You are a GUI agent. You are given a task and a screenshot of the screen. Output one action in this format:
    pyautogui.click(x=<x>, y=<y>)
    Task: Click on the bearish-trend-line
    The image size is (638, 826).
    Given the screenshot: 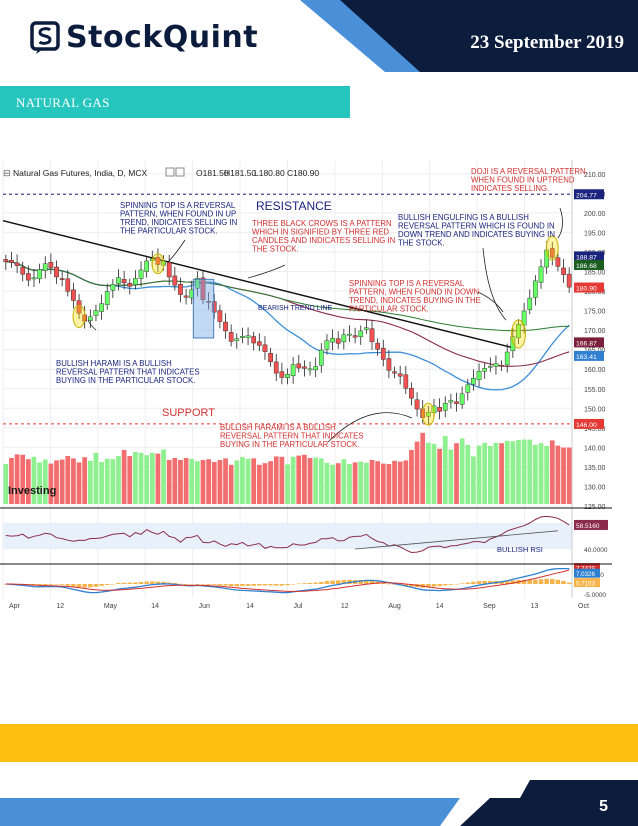 What is the action you would take?
    pyautogui.click(x=258, y=284)
    